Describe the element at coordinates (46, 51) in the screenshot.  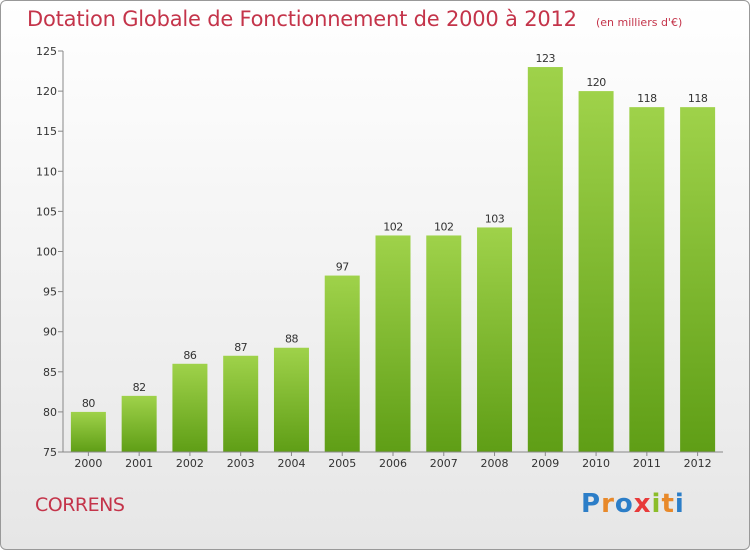
I see `y-tick-label: 125` at that location.